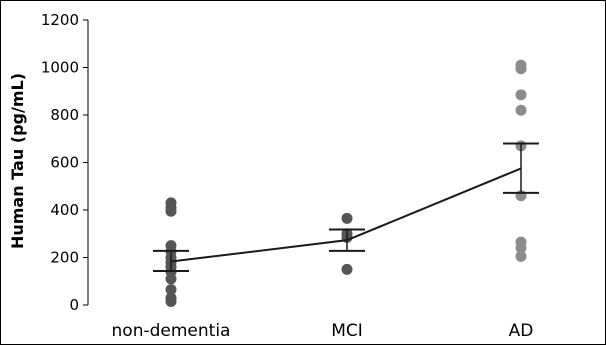  What do you see at coordinates (60, 68) in the screenshot?
I see `y-tick-label: 1000` at bounding box center [60, 68].